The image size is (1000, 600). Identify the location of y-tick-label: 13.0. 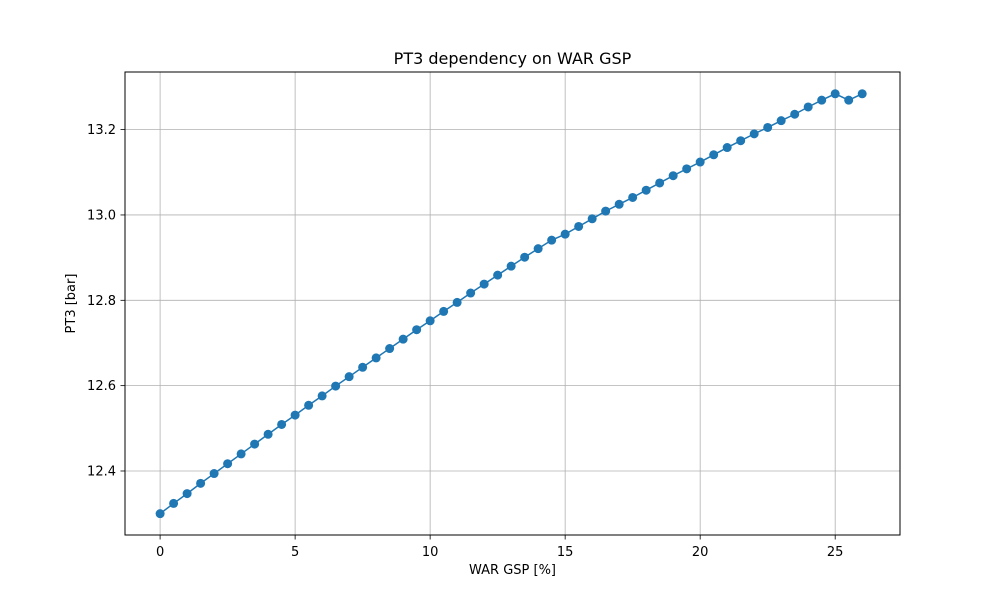
(101, 215).